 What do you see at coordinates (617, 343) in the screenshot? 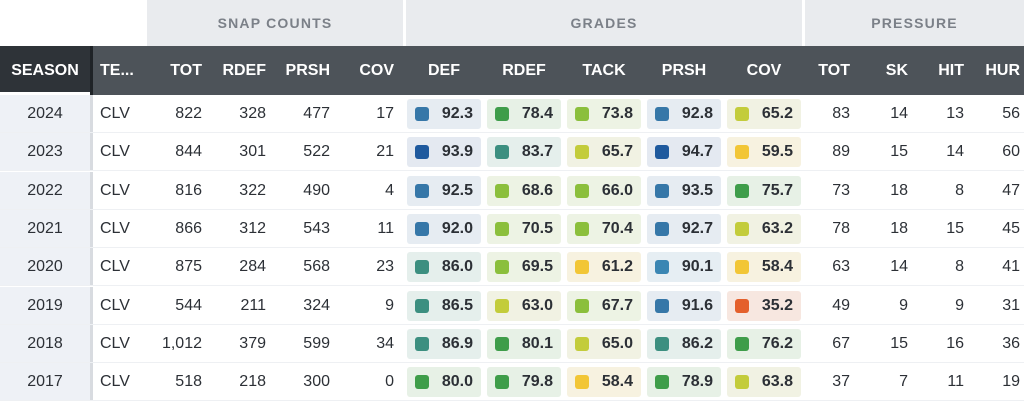
I see `grade-value: 65.0` at bounding box center [617, 343].